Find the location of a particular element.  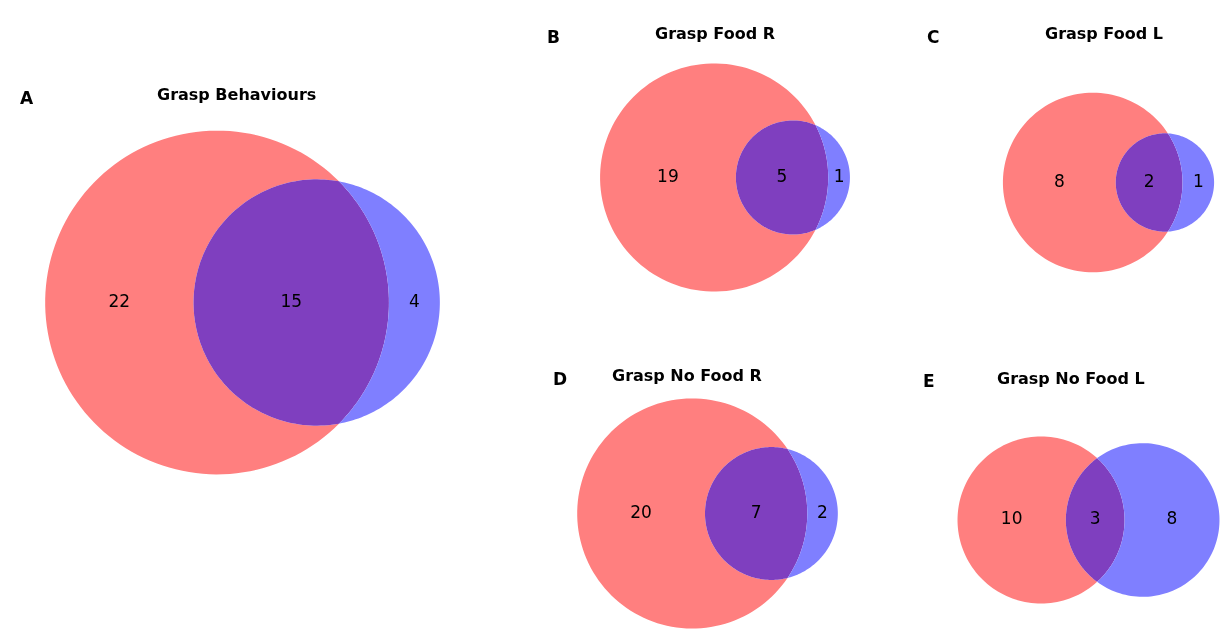

text: Grasp No Food R is located at coordinates (687, 375).